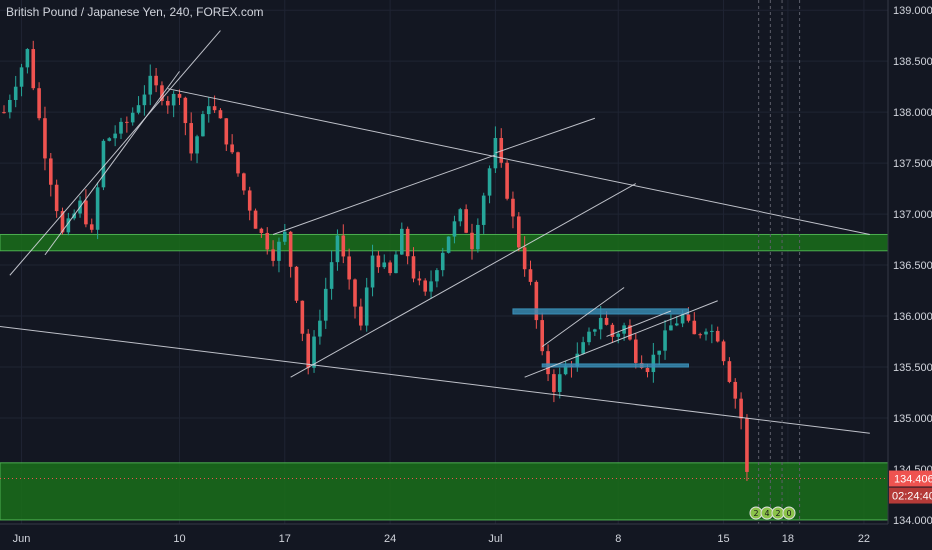 This screenshot has width=932, height=550. I want to click on event-flag-icon, so click(789, 513).